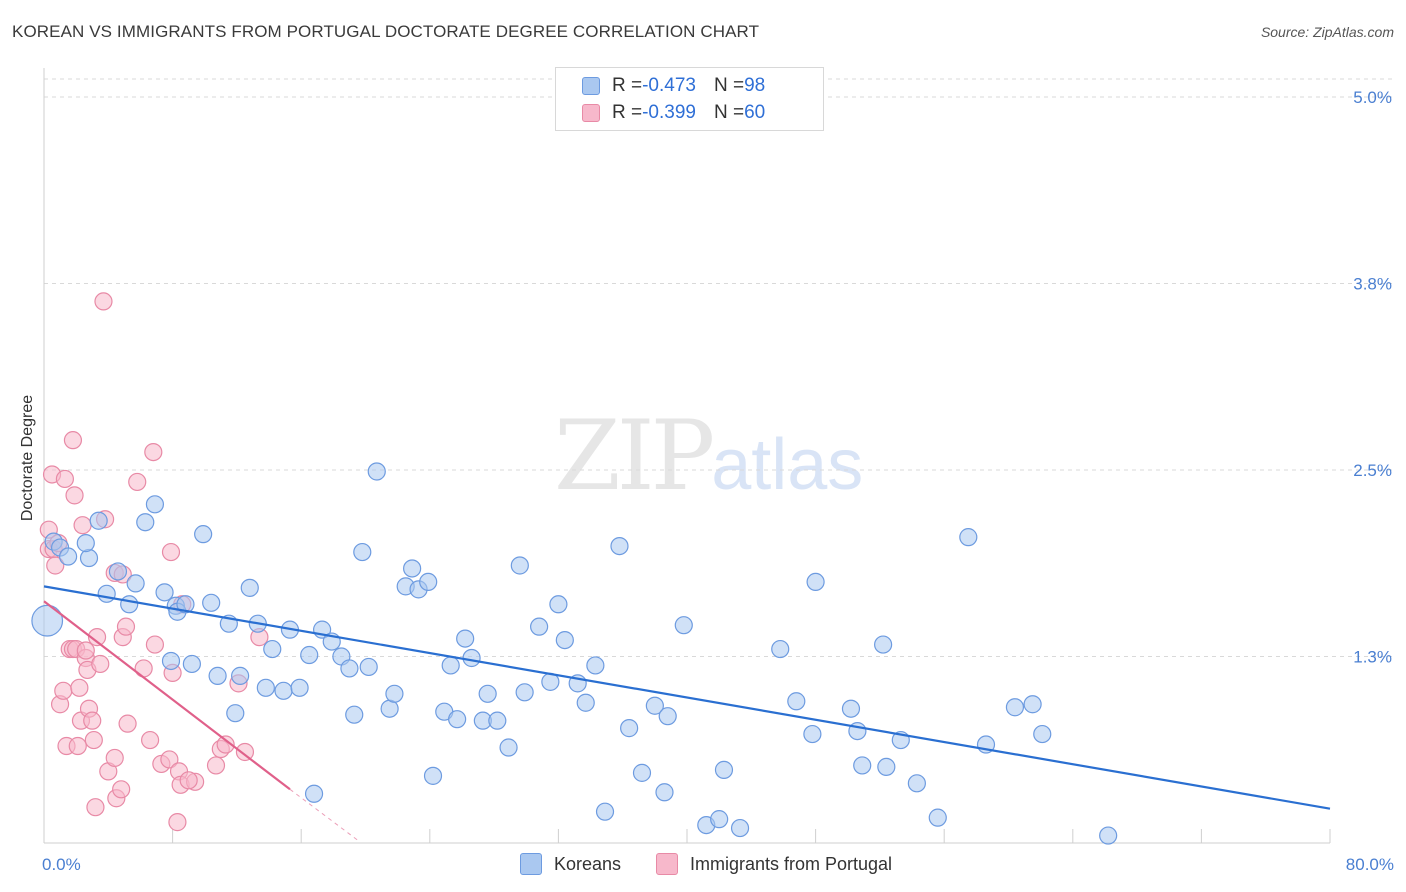 This screenshot has height=892, width=1406. I want to click on watermark-zip: ZIP, so click(634, 456).